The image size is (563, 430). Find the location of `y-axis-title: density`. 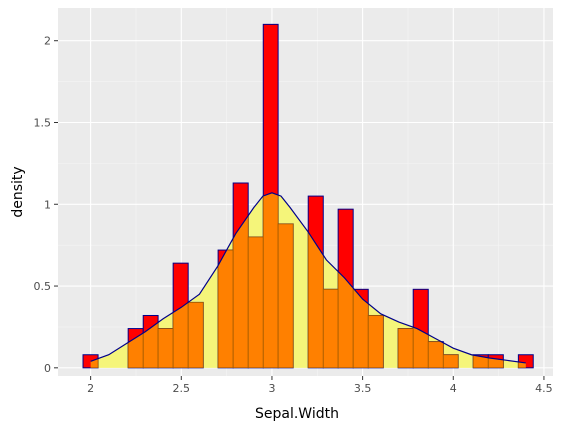

y-axis-title: density is located at coordinates (18, 191).